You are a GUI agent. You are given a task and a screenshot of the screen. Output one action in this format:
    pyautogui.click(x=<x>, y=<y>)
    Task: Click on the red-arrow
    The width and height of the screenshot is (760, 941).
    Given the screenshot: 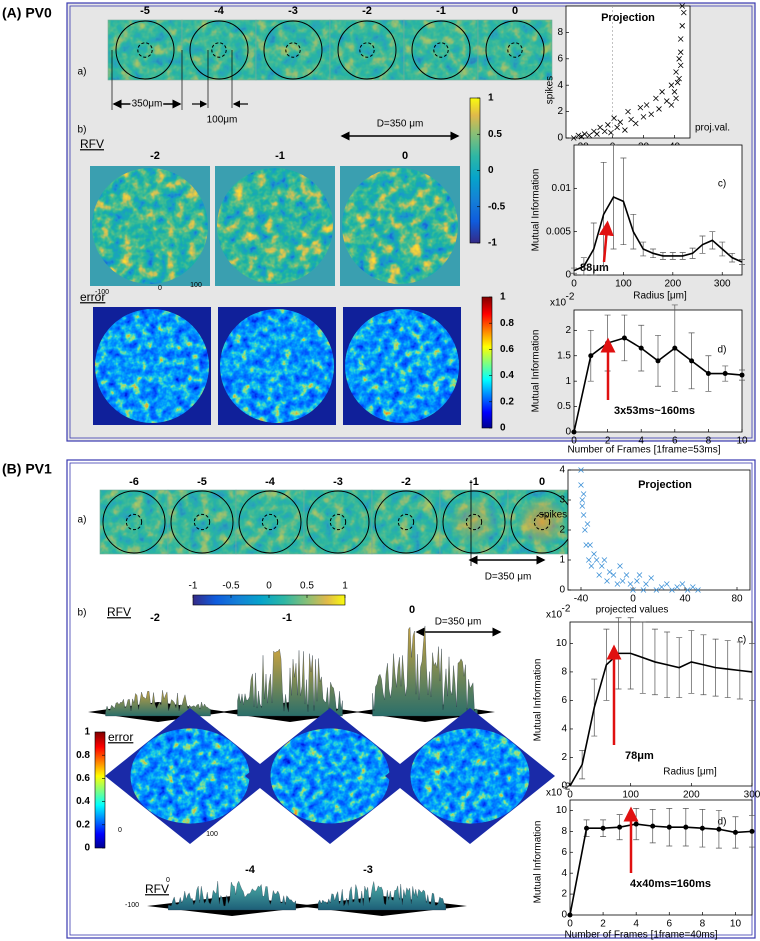 What is the action you would take?
    pyautogui.click(x=606, y=241)
    